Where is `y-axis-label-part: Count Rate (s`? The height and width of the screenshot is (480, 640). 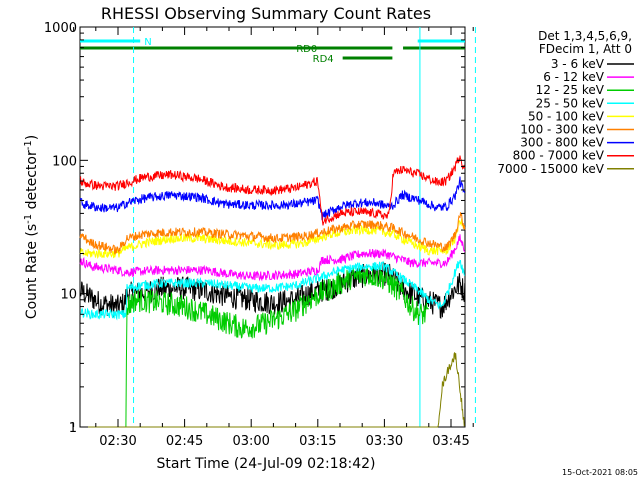
y-axis-label-part: Count Rate (s is located at coordinates (32, 271).